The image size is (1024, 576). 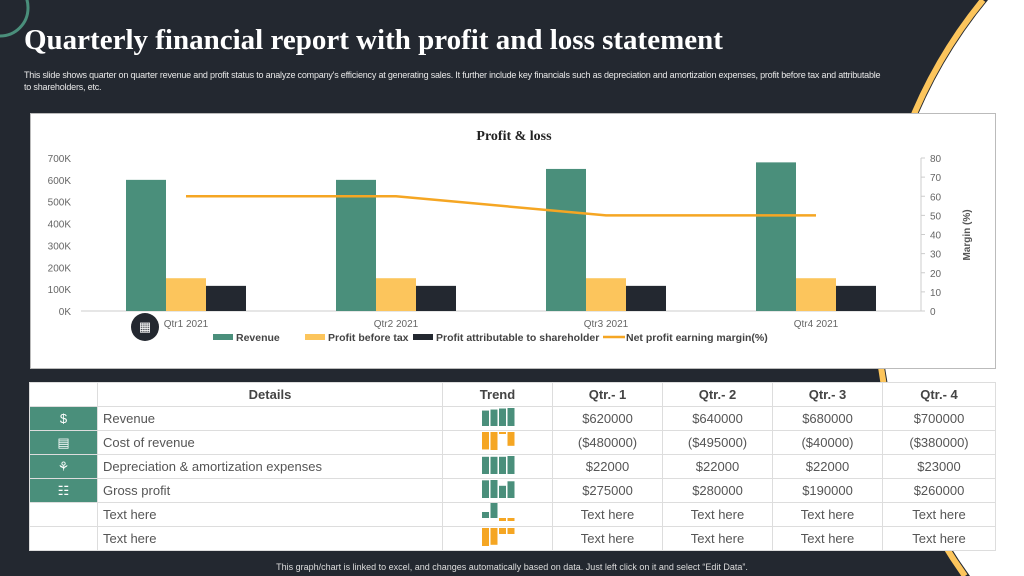 I want to click on value-q2: ($495000), so click(x=717, y=442).